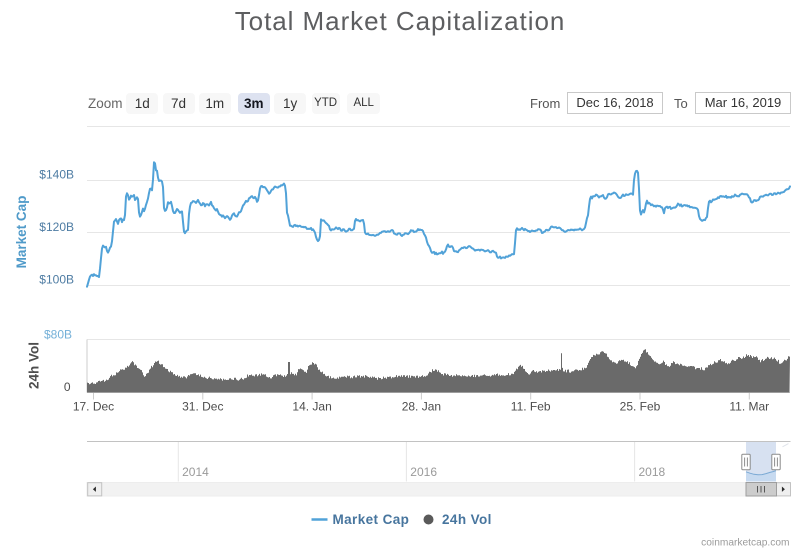 The image size is (800, 550). Describe the element at coordinates (202, 407) in the screenshot. I see `svg-text: 31. Dec` at that location.